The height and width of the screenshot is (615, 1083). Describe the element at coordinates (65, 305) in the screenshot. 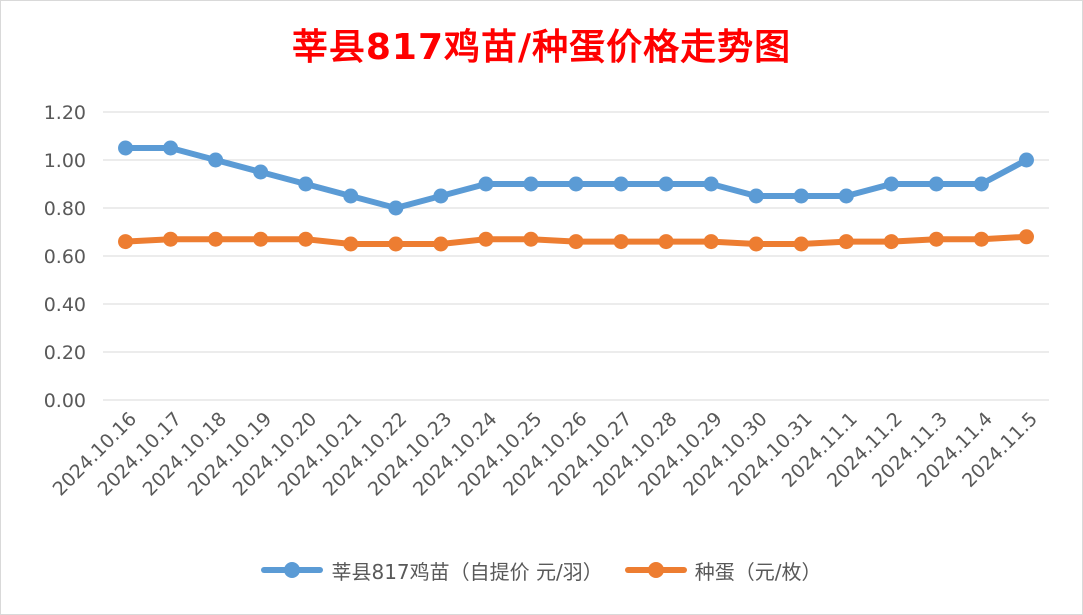

I see `y-tick-label: 0.40` at that location.